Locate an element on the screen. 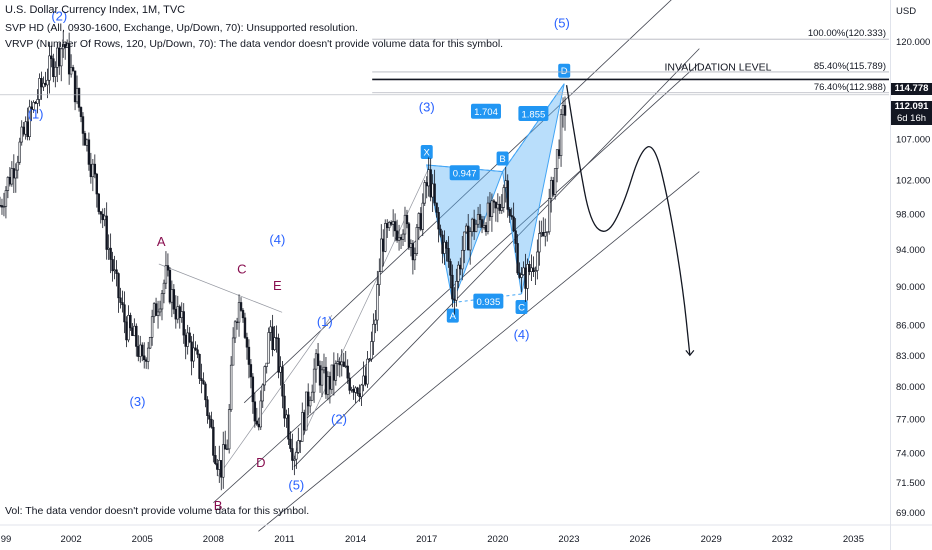 This screenshot has height=550, width=932. wave-label: (4) is located at coordinates (522, 334).